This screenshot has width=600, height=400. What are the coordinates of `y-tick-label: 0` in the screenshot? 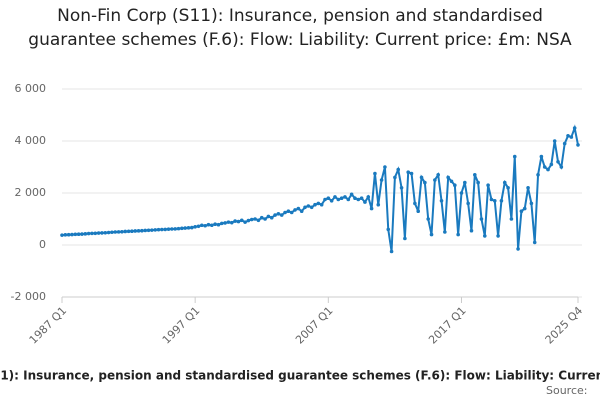 It's located at (42, 244).